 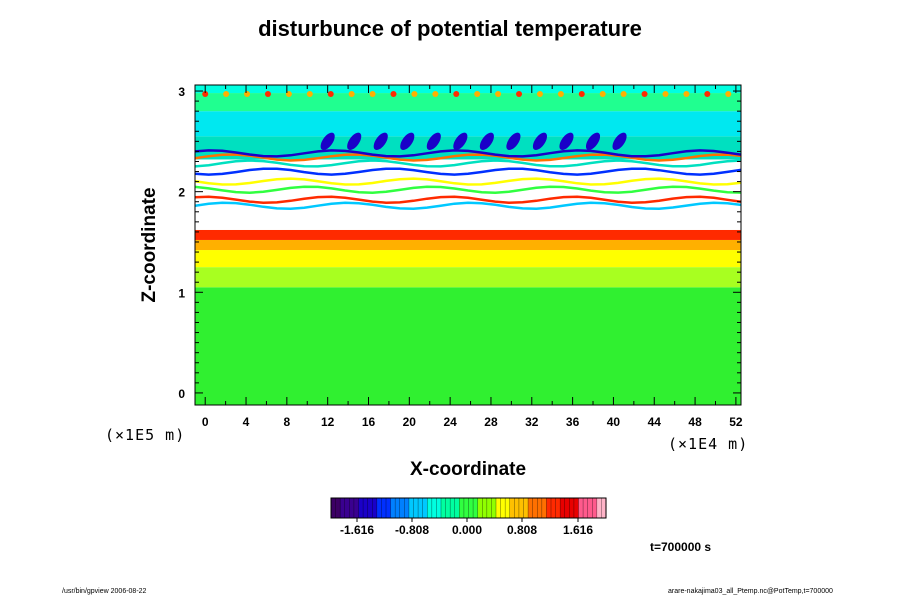 I want to click on y-tick-2: 2, so click(x=459, y=193).